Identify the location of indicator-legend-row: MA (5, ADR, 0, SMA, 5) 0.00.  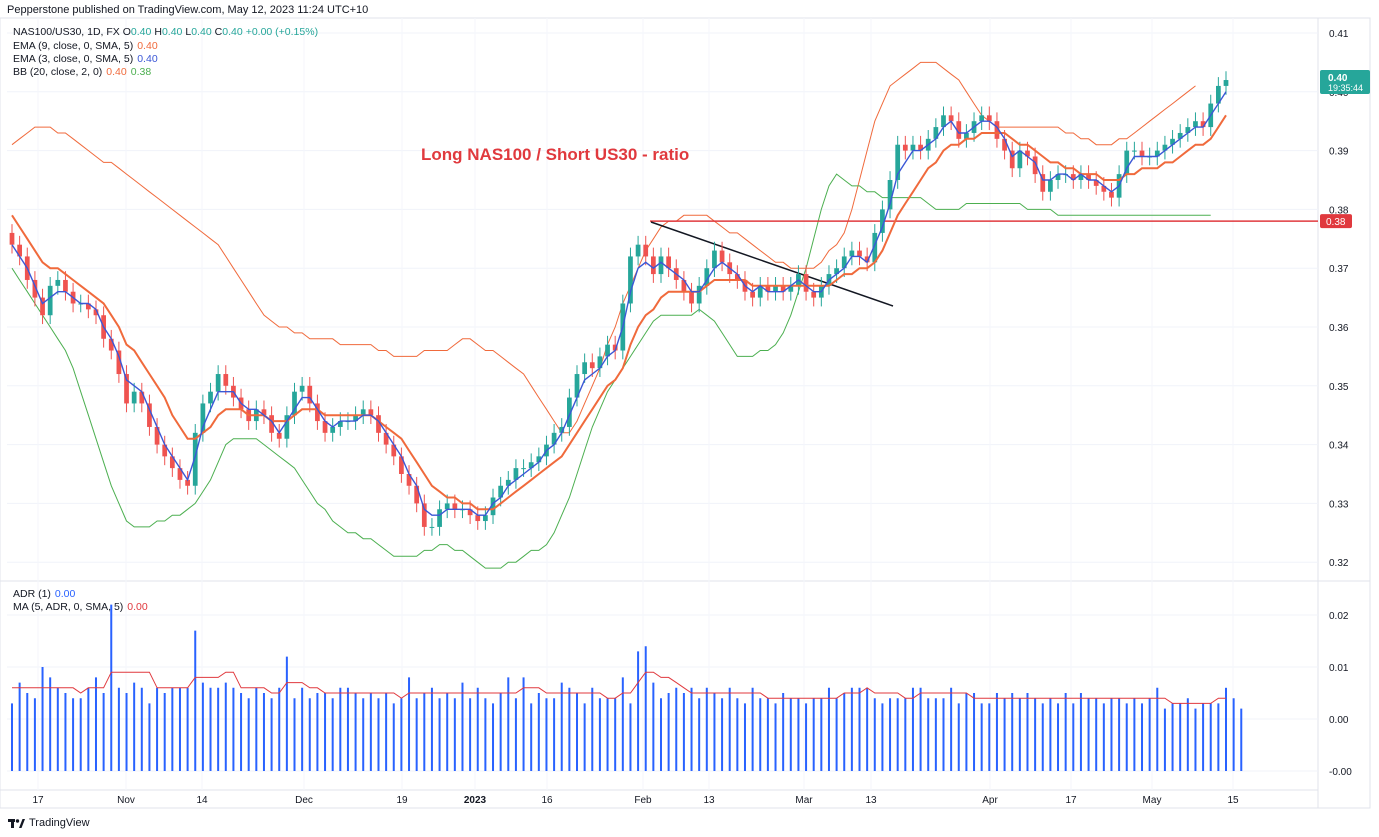
(80, 607).